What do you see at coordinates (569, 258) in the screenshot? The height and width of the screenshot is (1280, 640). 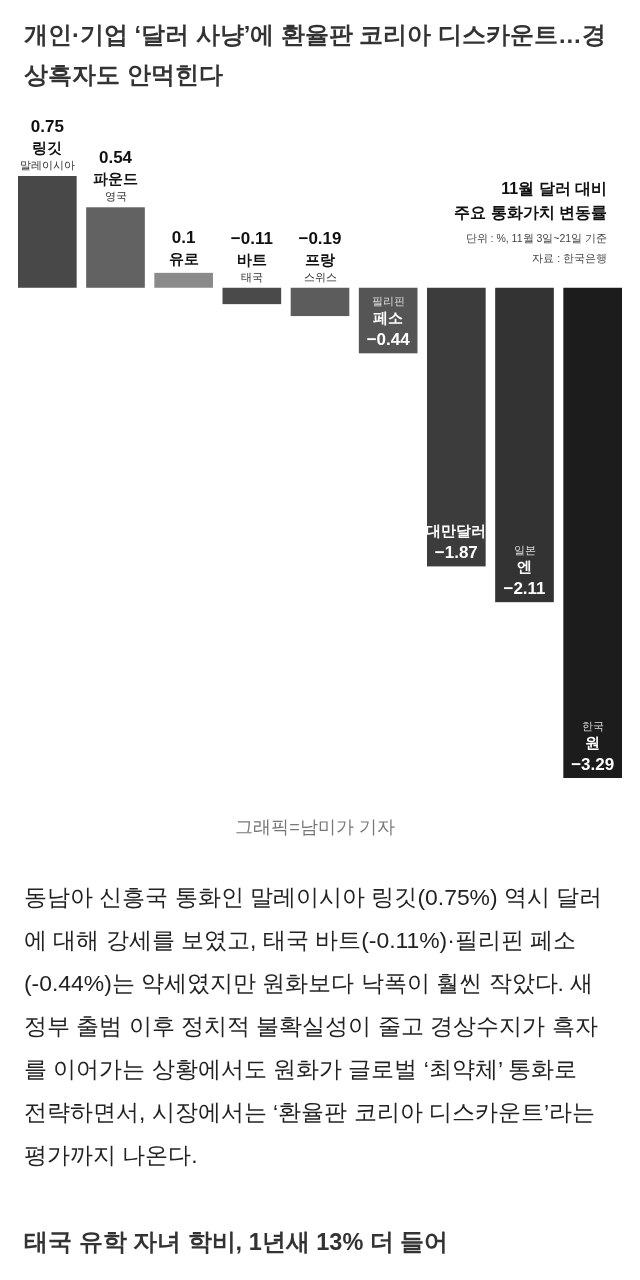 I see `annotation: 자료 : 한국은행` at bounding box center [569, 258].